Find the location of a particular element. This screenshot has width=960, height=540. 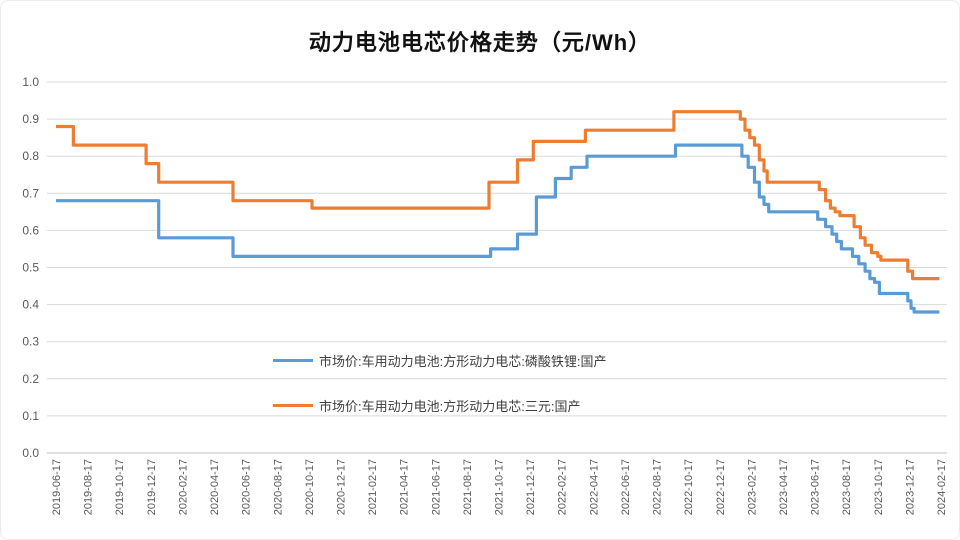

svg-text: 2020-10-17 is located at coordinates (310, 487).